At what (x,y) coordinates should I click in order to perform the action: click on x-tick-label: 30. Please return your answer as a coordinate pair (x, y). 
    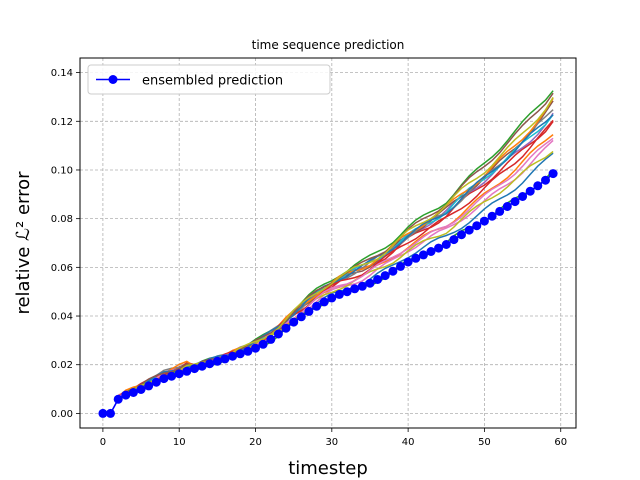
    Looking at the image, I should click on (331, 442).